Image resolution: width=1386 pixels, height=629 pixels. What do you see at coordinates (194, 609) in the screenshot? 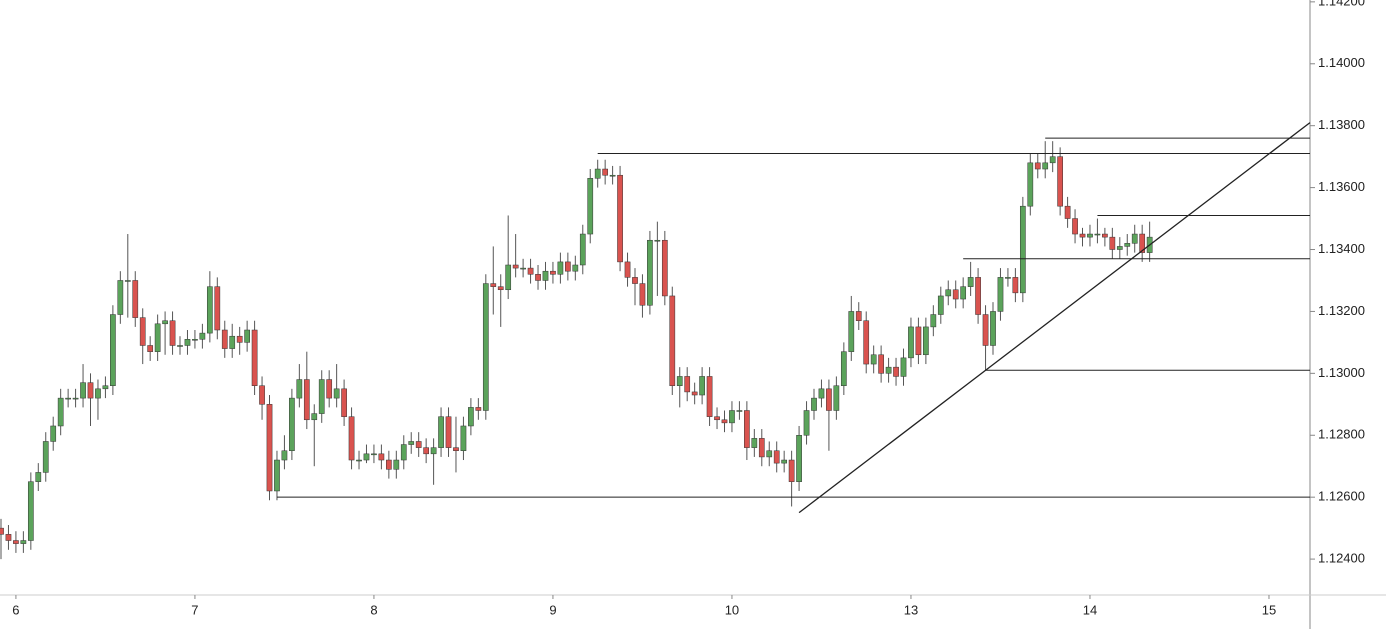
I see `x-tick-label: 7` at bounding box center [194, 609].